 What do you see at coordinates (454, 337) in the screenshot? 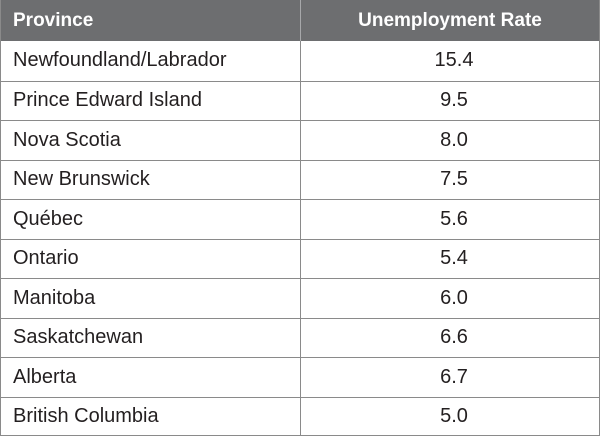
I see `rate-cell: 6.6` at bounding box center [454, 337].